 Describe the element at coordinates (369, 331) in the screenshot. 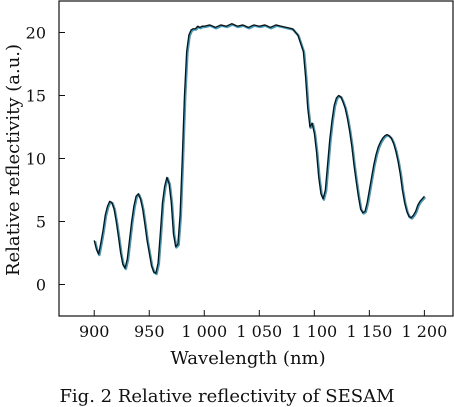

I see `x-tick-label: 1 150` at that location.